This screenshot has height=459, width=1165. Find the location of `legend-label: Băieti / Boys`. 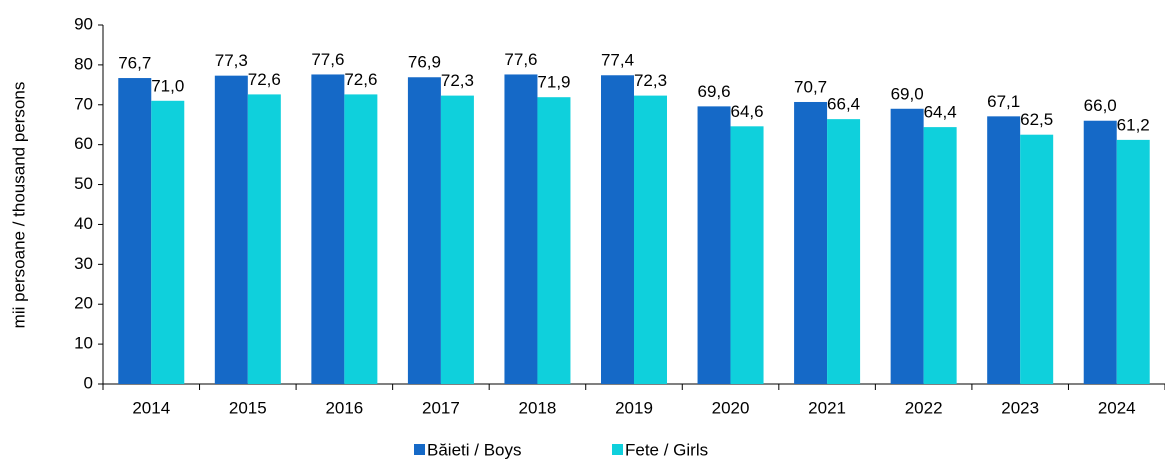

legend-label: Băieti / Boys is located at coordinates (474, 449).